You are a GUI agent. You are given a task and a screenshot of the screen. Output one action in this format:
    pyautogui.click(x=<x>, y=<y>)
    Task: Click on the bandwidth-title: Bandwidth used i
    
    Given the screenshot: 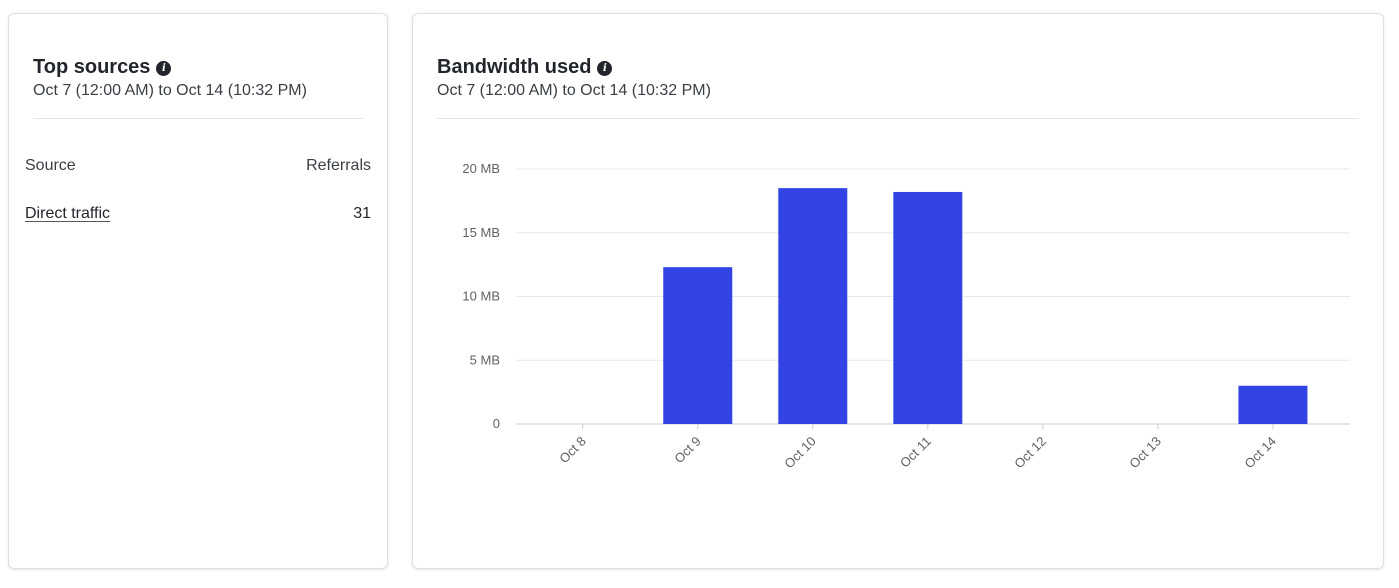 What is the action you would take?
    pyautogui.click(x=525, y=67)
    